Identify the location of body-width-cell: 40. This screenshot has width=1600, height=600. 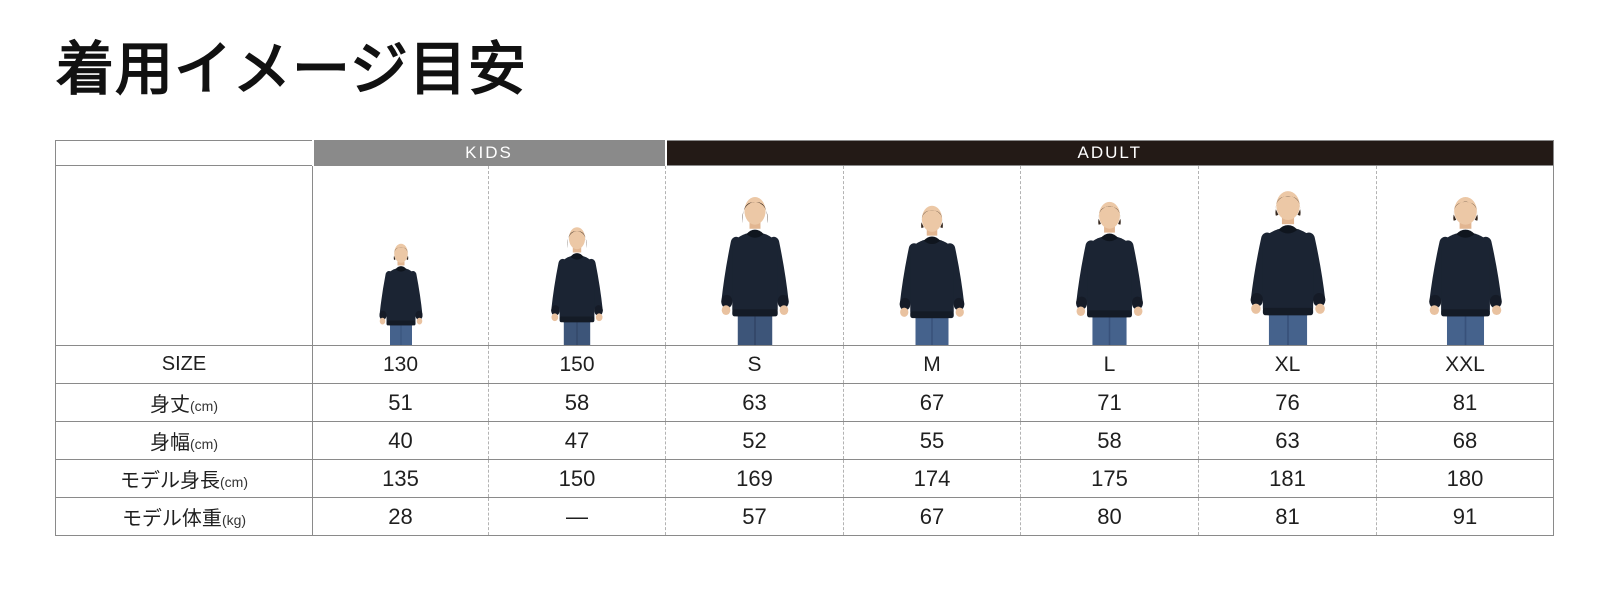
(400, 440).